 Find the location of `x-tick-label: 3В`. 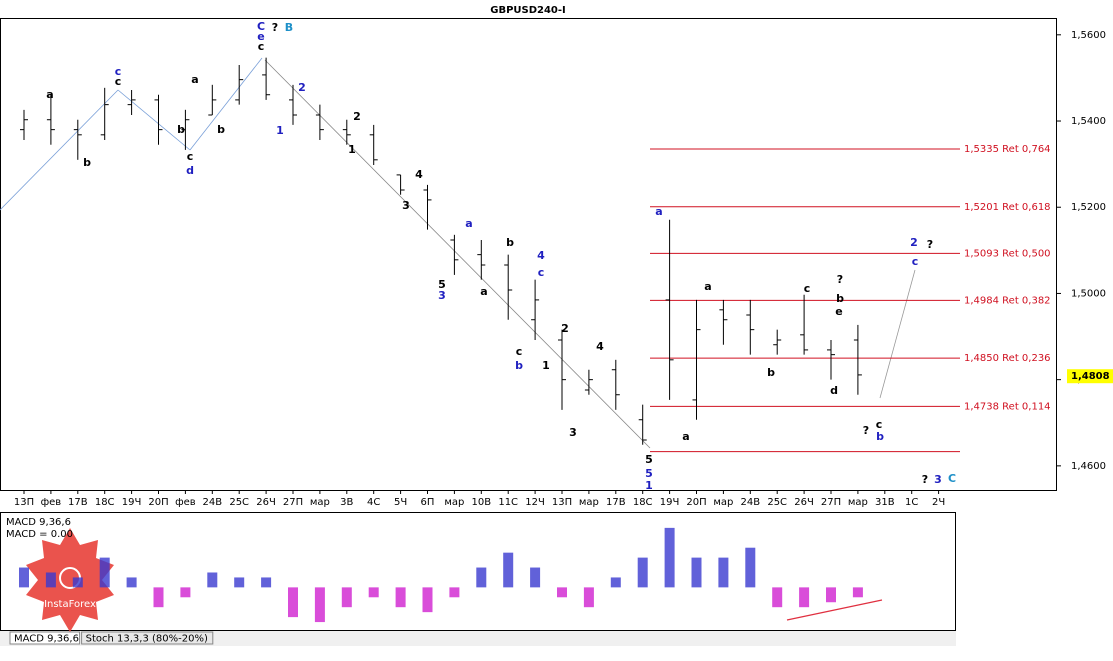

x-tick-label: 3В is located at coordinates (346, 502).